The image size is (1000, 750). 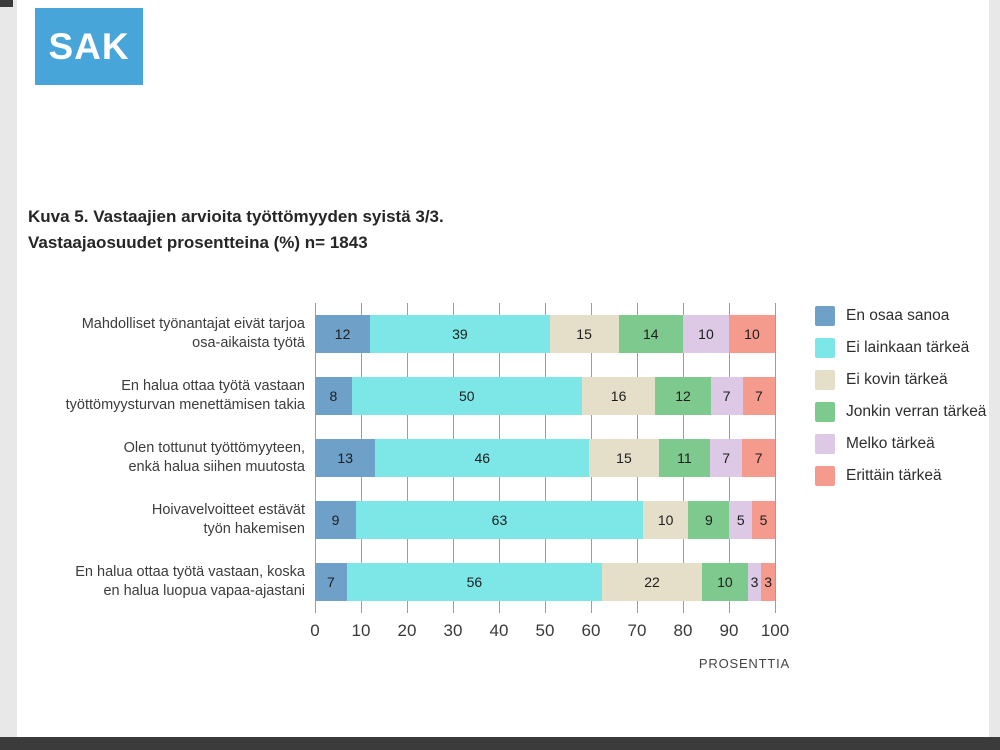 I want to click on legend-label: Ei lainkaan tärkeä, so click(x=908, y=347).